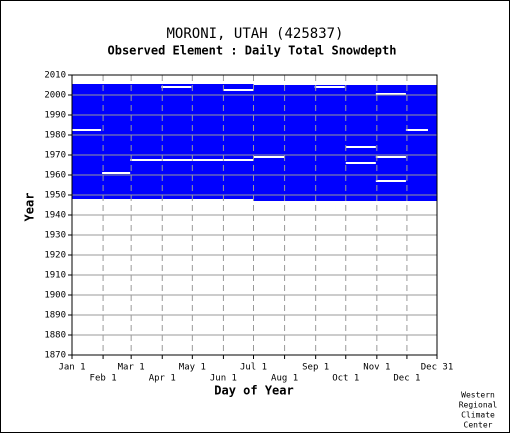  What do you see at coordinates (55, 316) in the screenshot?
I see `y-tick-label: 1890` at bounding box center [55, 316].